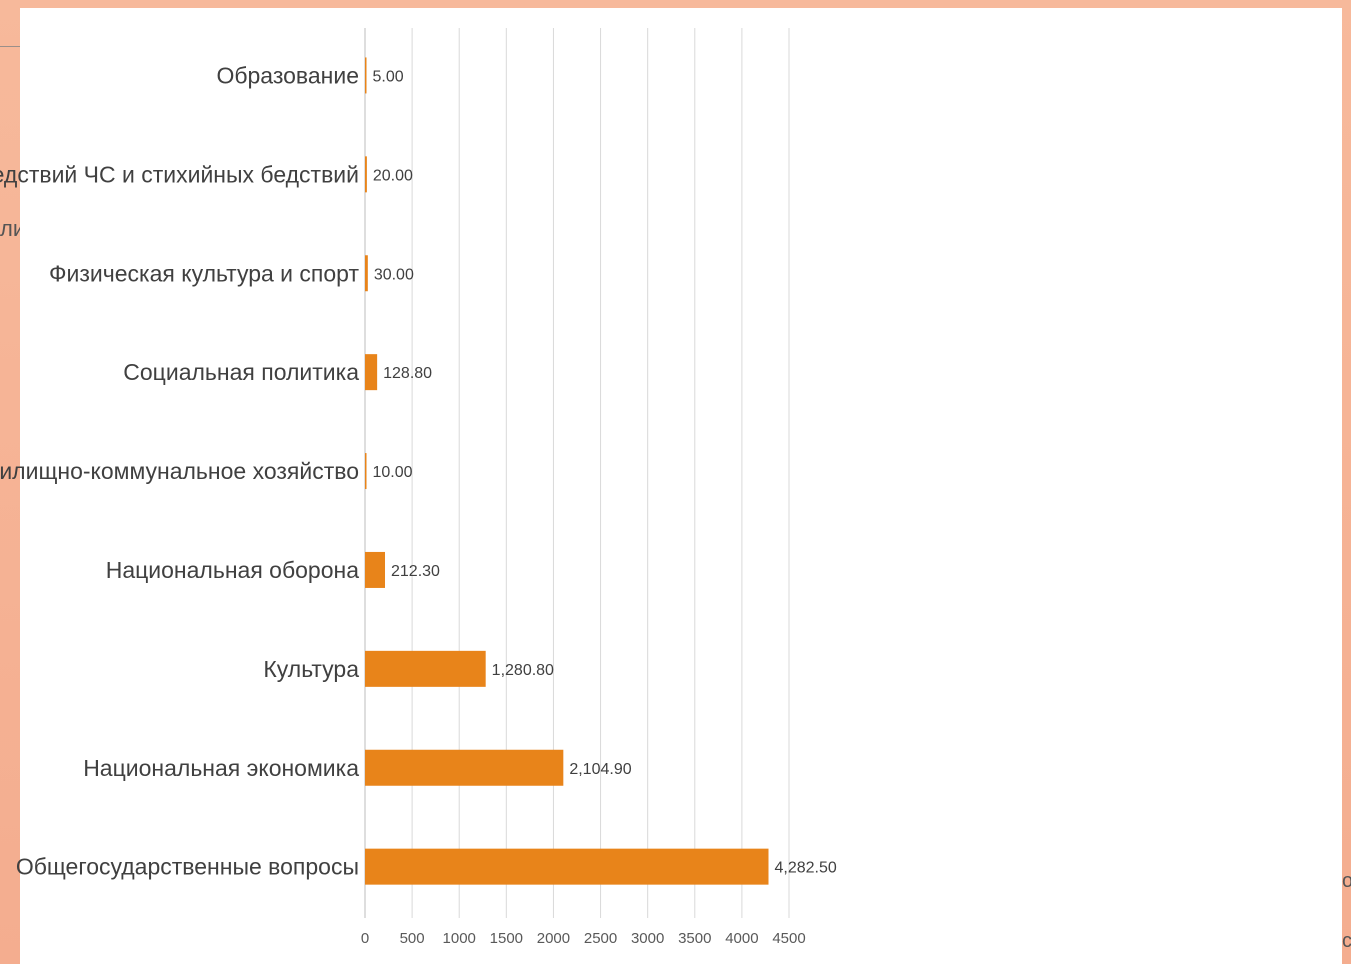  I want to click on x-tick-label: 2500, so click(600, 938).